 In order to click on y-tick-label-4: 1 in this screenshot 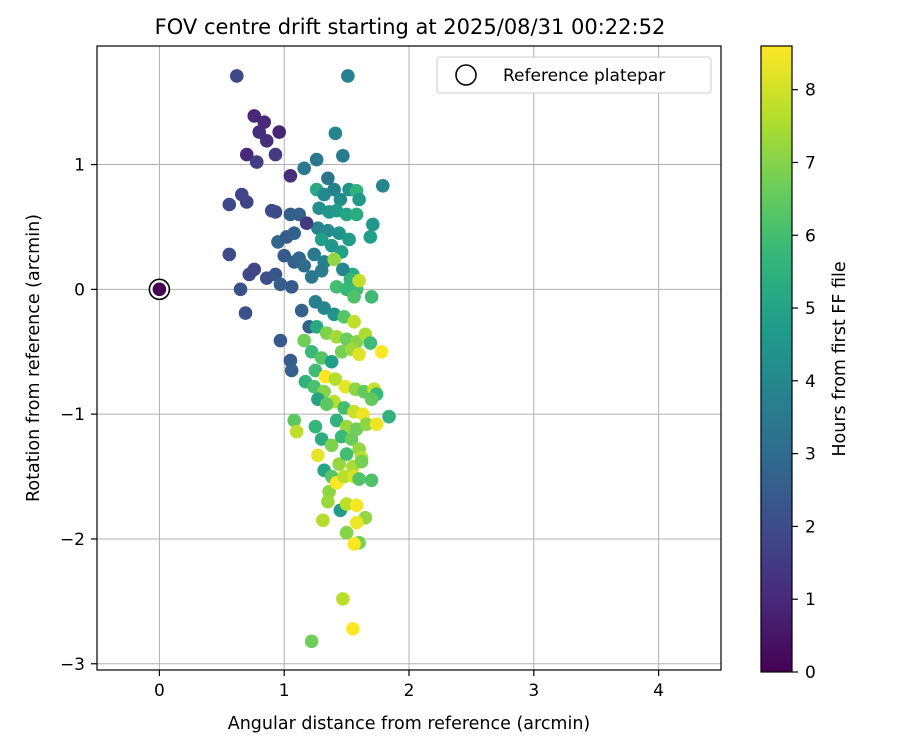, I will do `click(79, 166)`.